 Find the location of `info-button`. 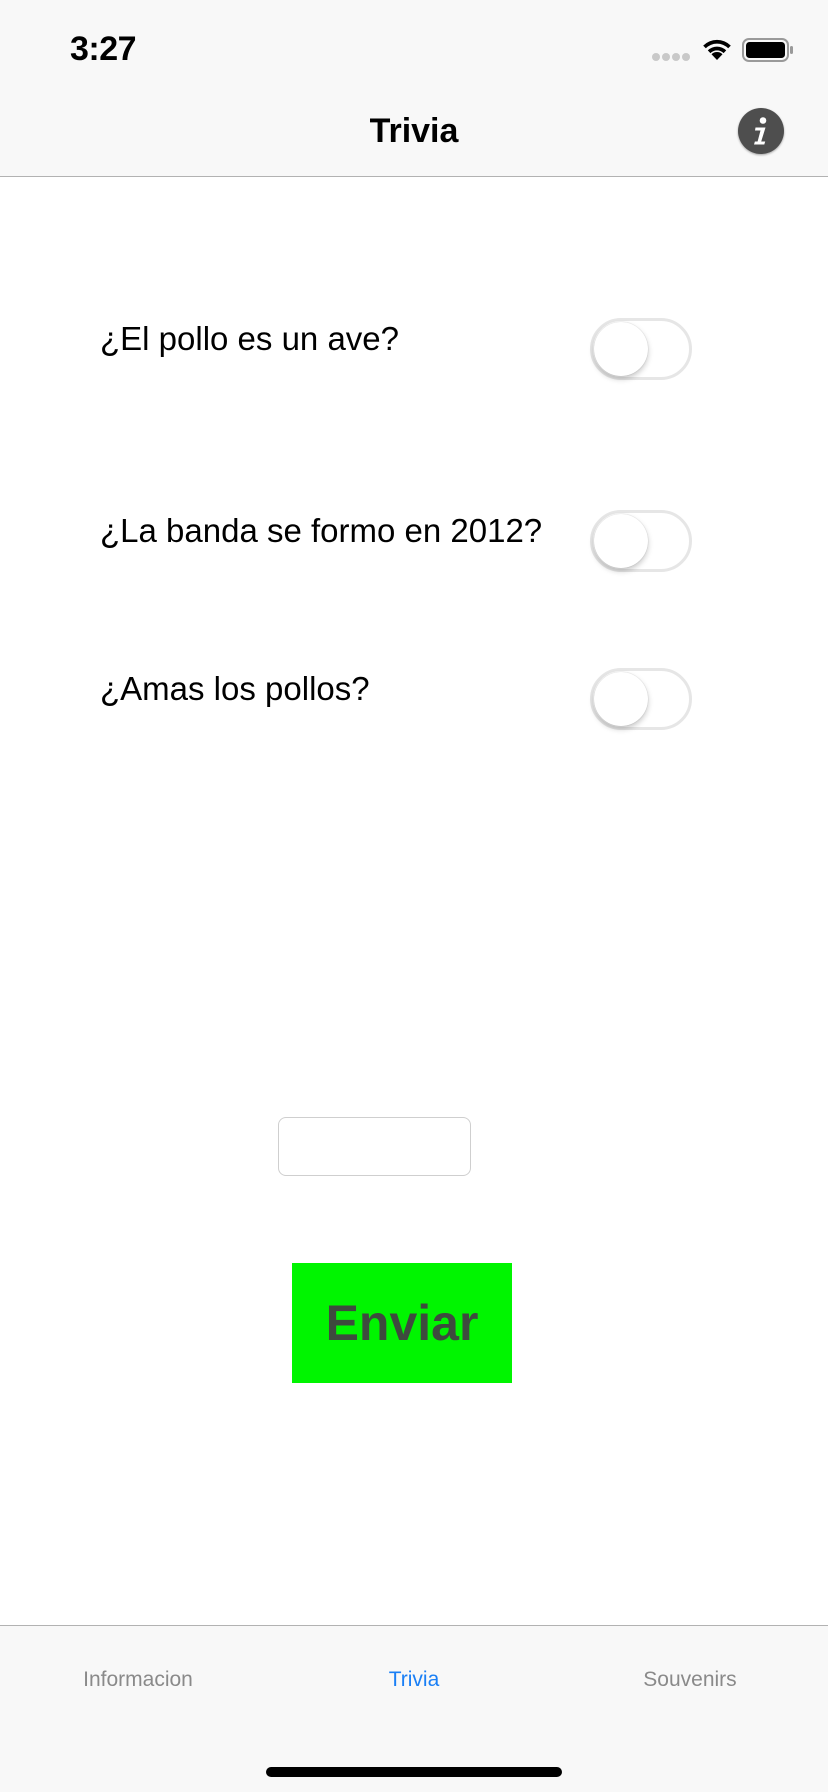

info-button is located at coordinates (761, 131).